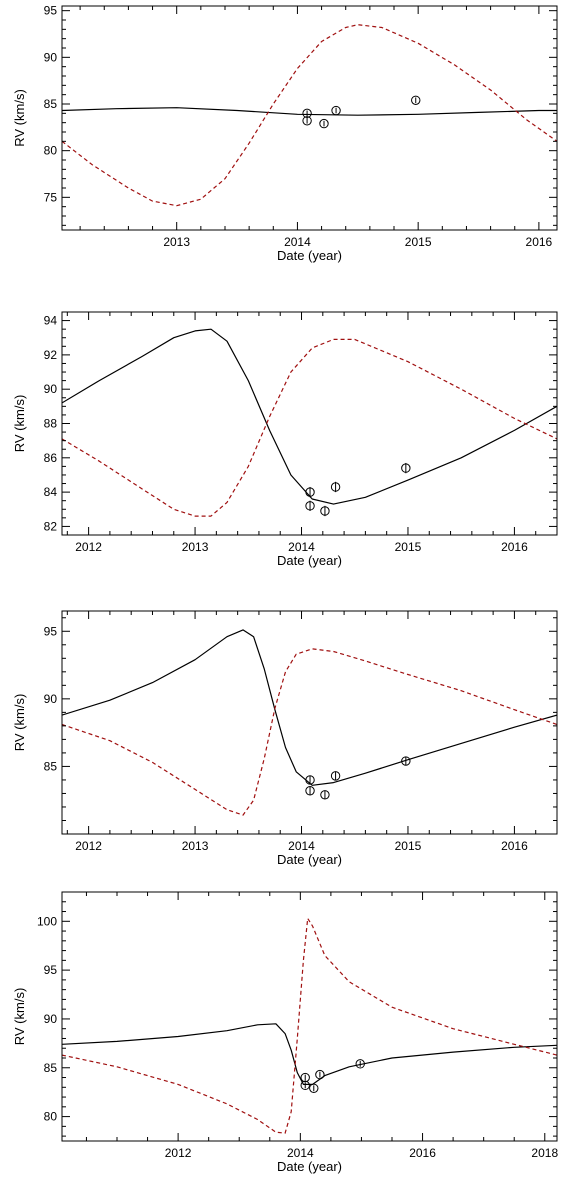  What do you see at coordinates (51, 526) in the screenshot?
I see `y-tick-label: 82` at bounding box center [51, 526].